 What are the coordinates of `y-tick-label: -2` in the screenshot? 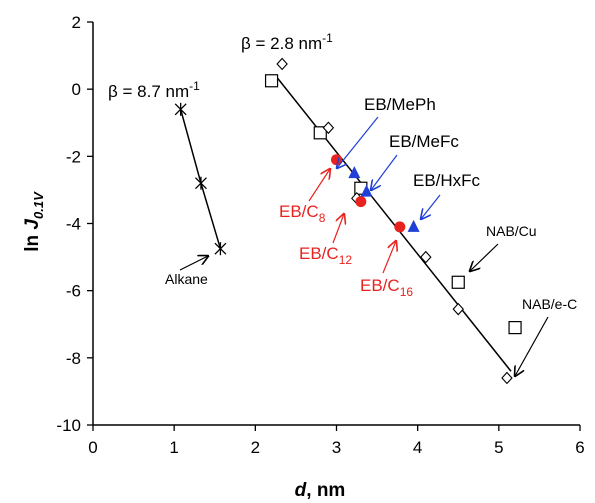 It's located at (73, 156).